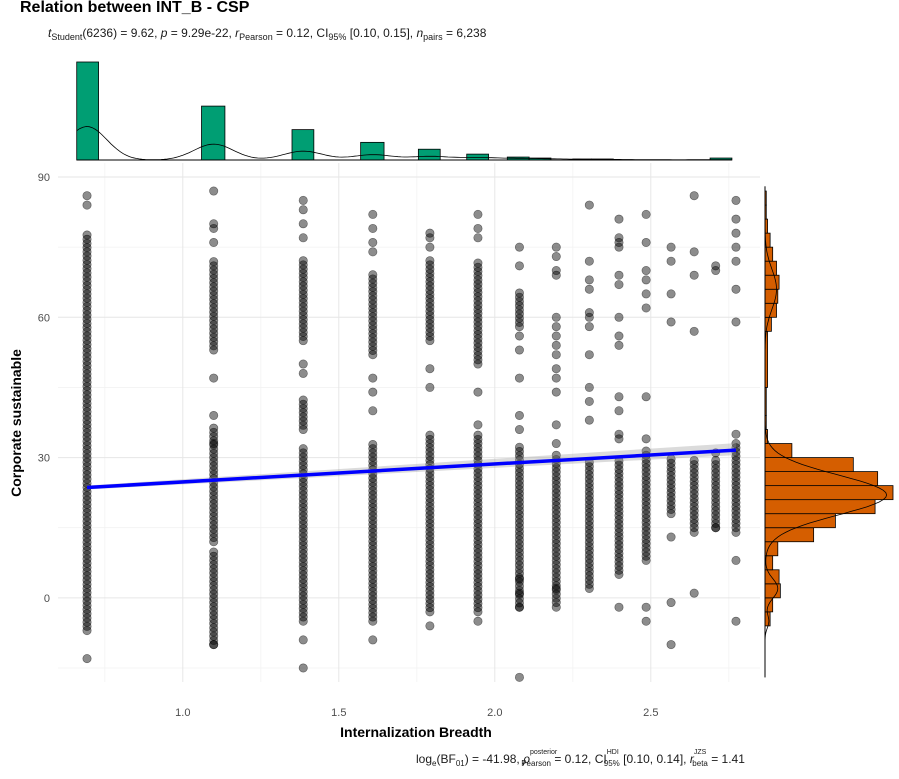 Image resolution: width=899 pixels, height=779 pixels. I want to click on y-tick-label: 60, so click(44, 318).